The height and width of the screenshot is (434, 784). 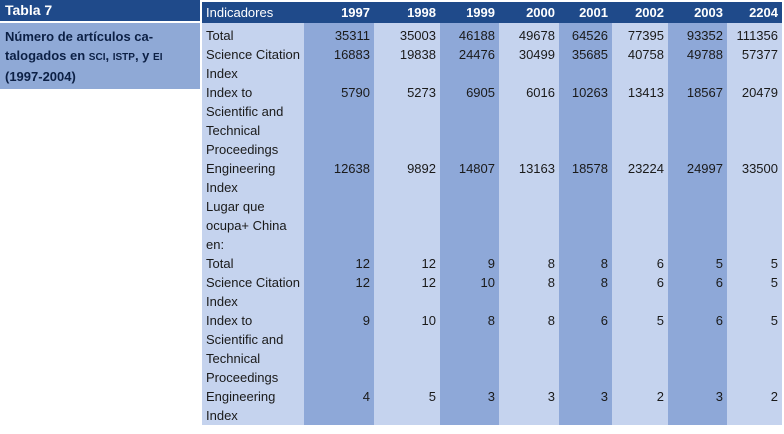 I want to click on table-number: Tabla 7, so click(x=100, y=10).